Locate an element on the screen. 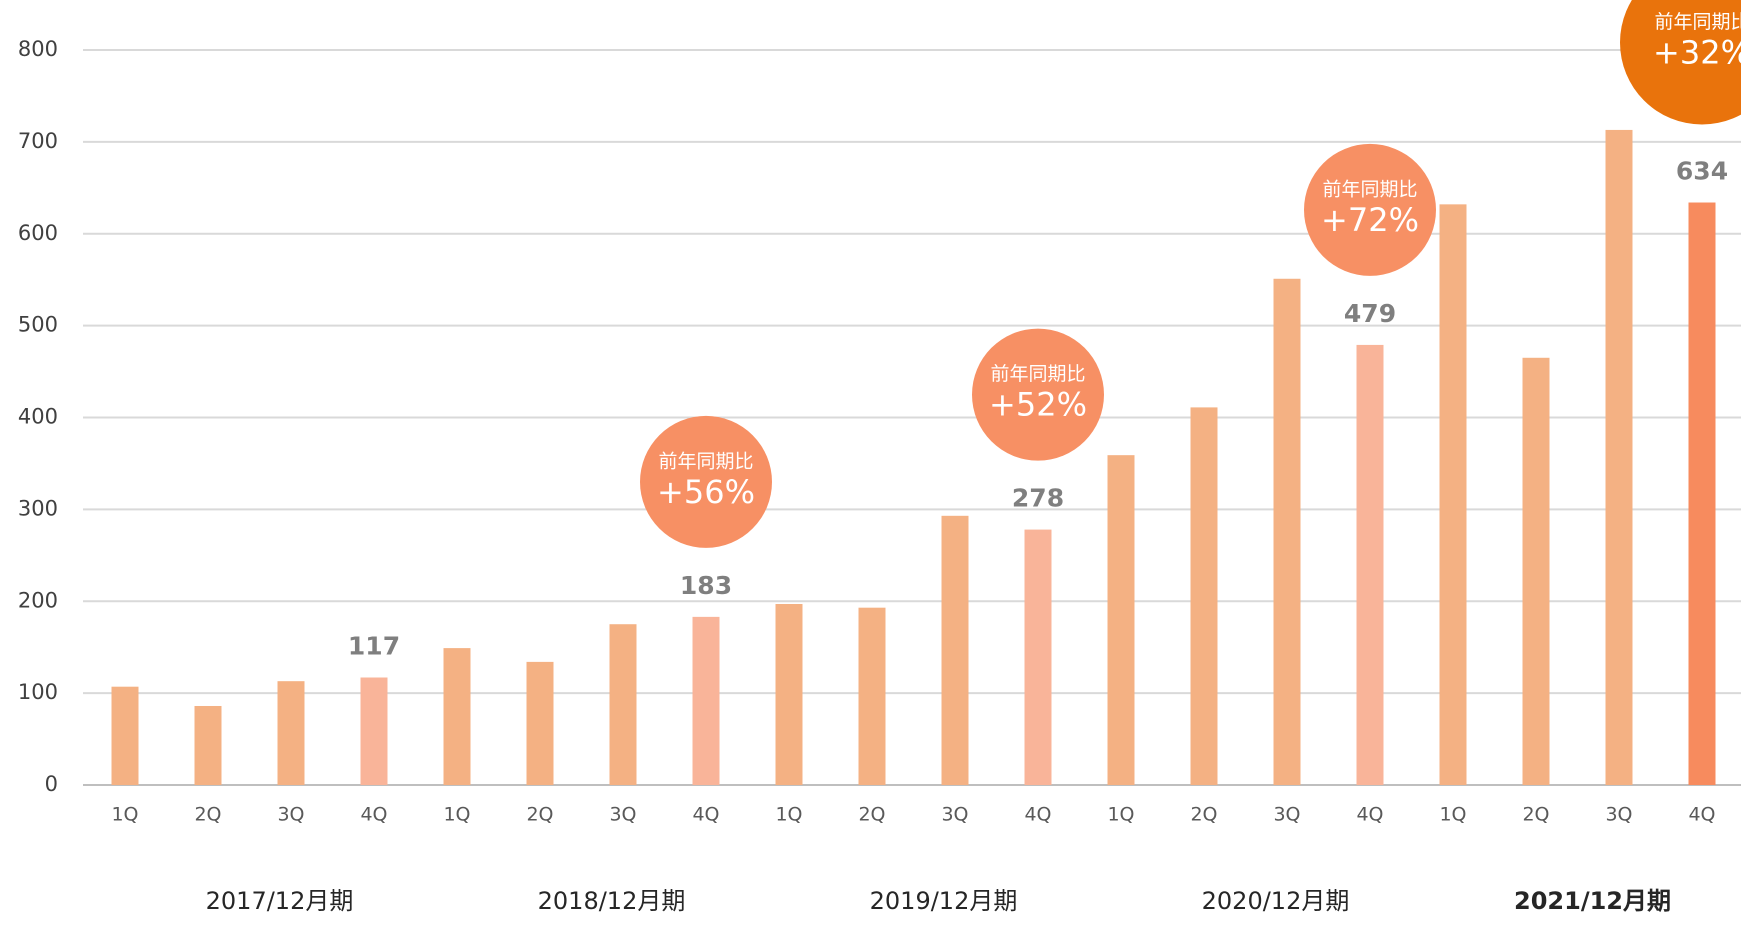 The width and height of the screenshot is (1741, 935). y-tick-label: 800 is located at coordinates (38, 49).